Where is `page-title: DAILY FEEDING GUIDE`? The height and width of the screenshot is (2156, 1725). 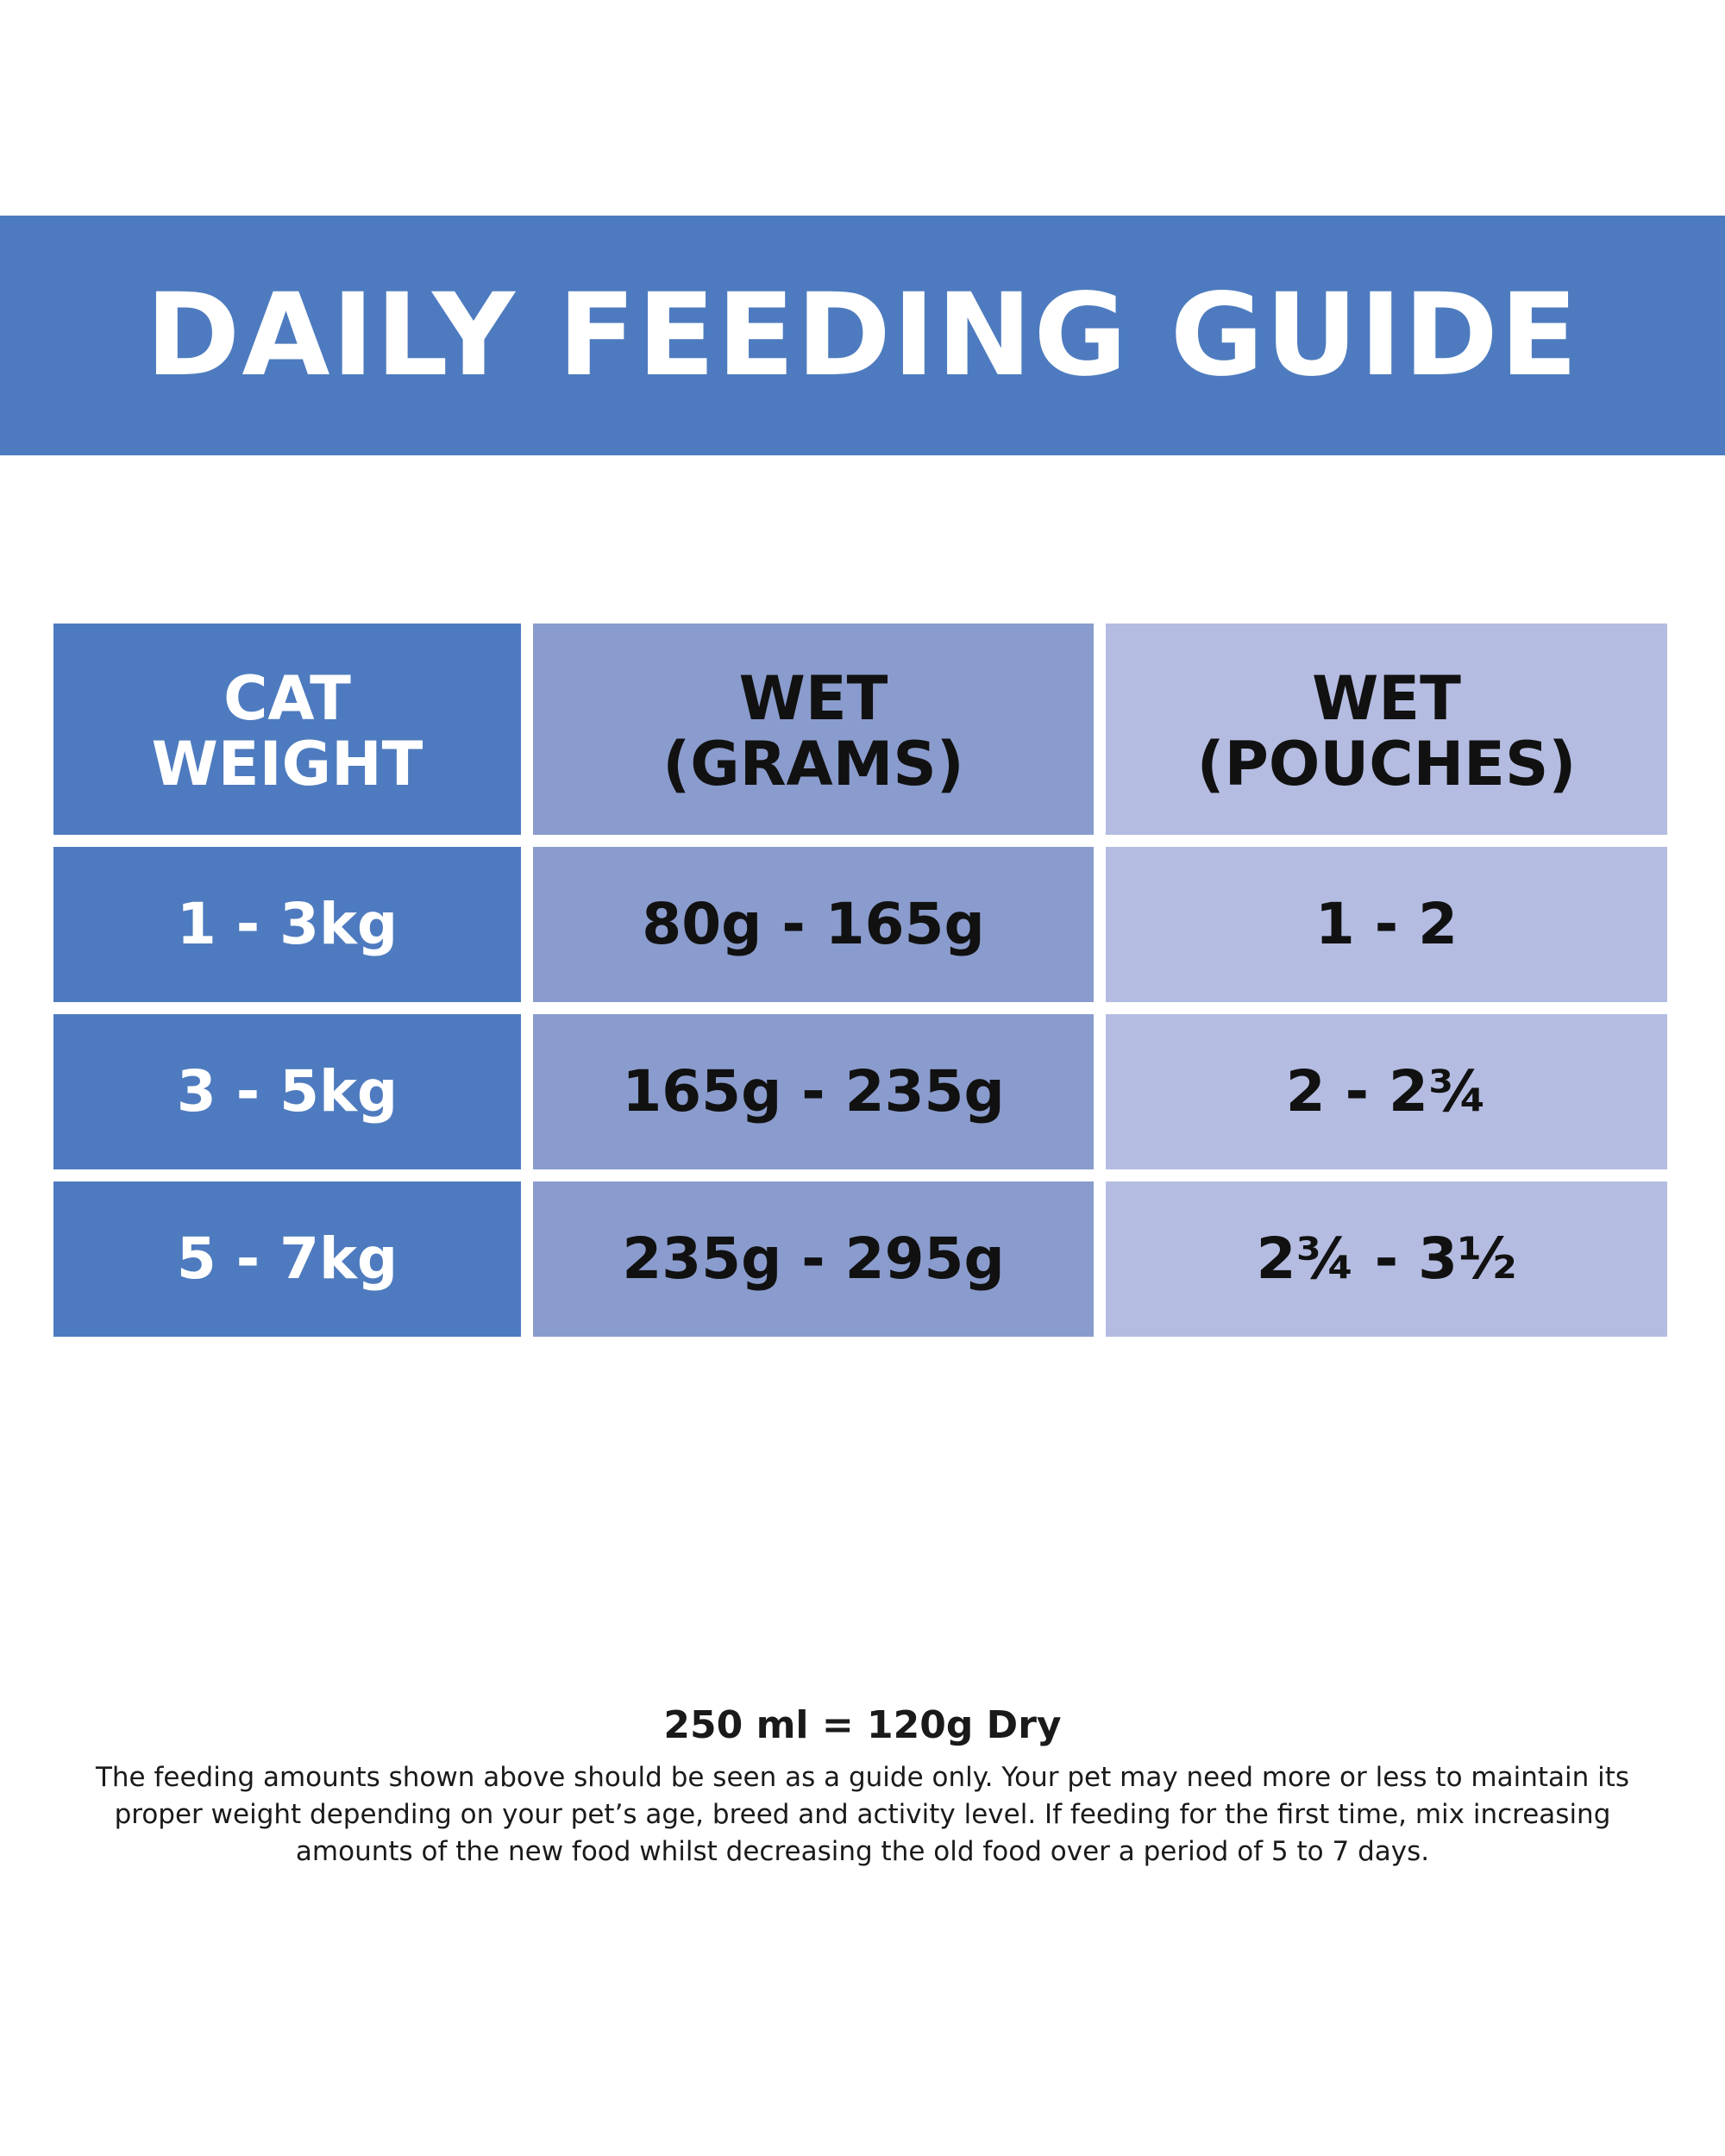
page-title: DAILY FEEDING GUIDE is located at coordinates (862, 335).